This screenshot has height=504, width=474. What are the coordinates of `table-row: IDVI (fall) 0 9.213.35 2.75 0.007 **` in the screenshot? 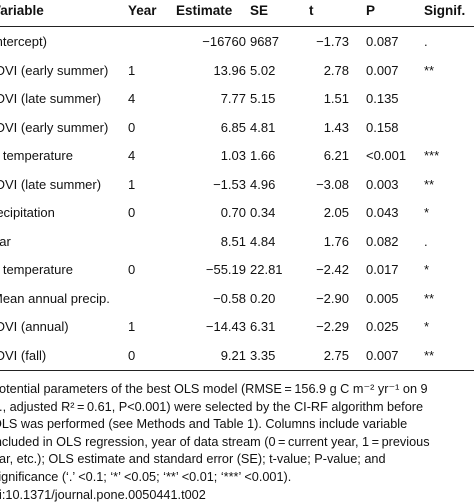 It's located at (237, 356).